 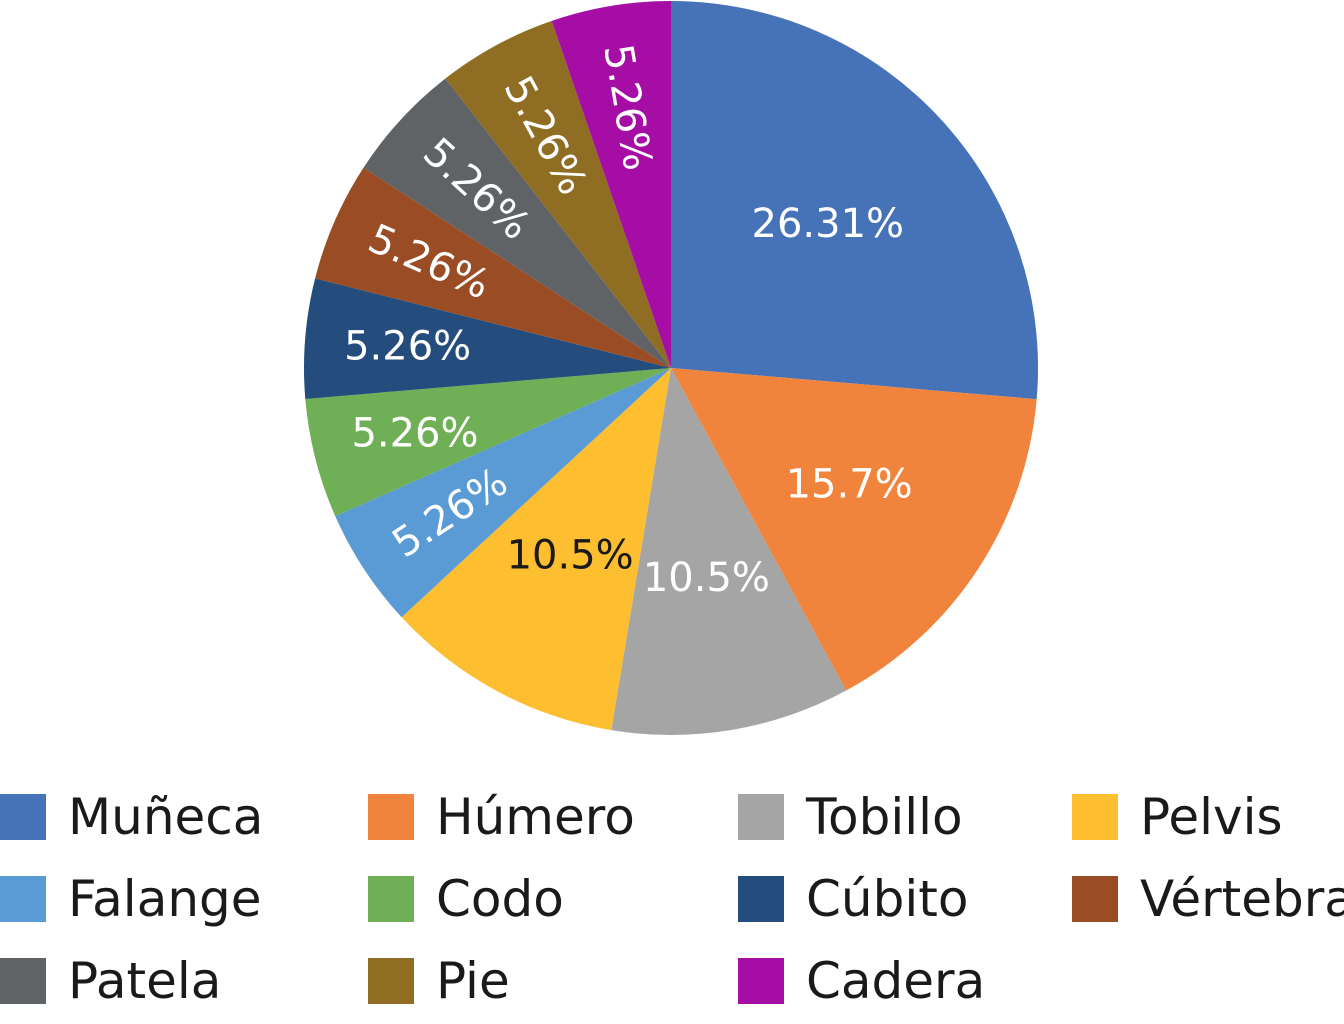 What do you see at coordinates (828, 224) in the screenshot?
I see `slice-data-label: 26.31%` at bounding box center [828, 224].